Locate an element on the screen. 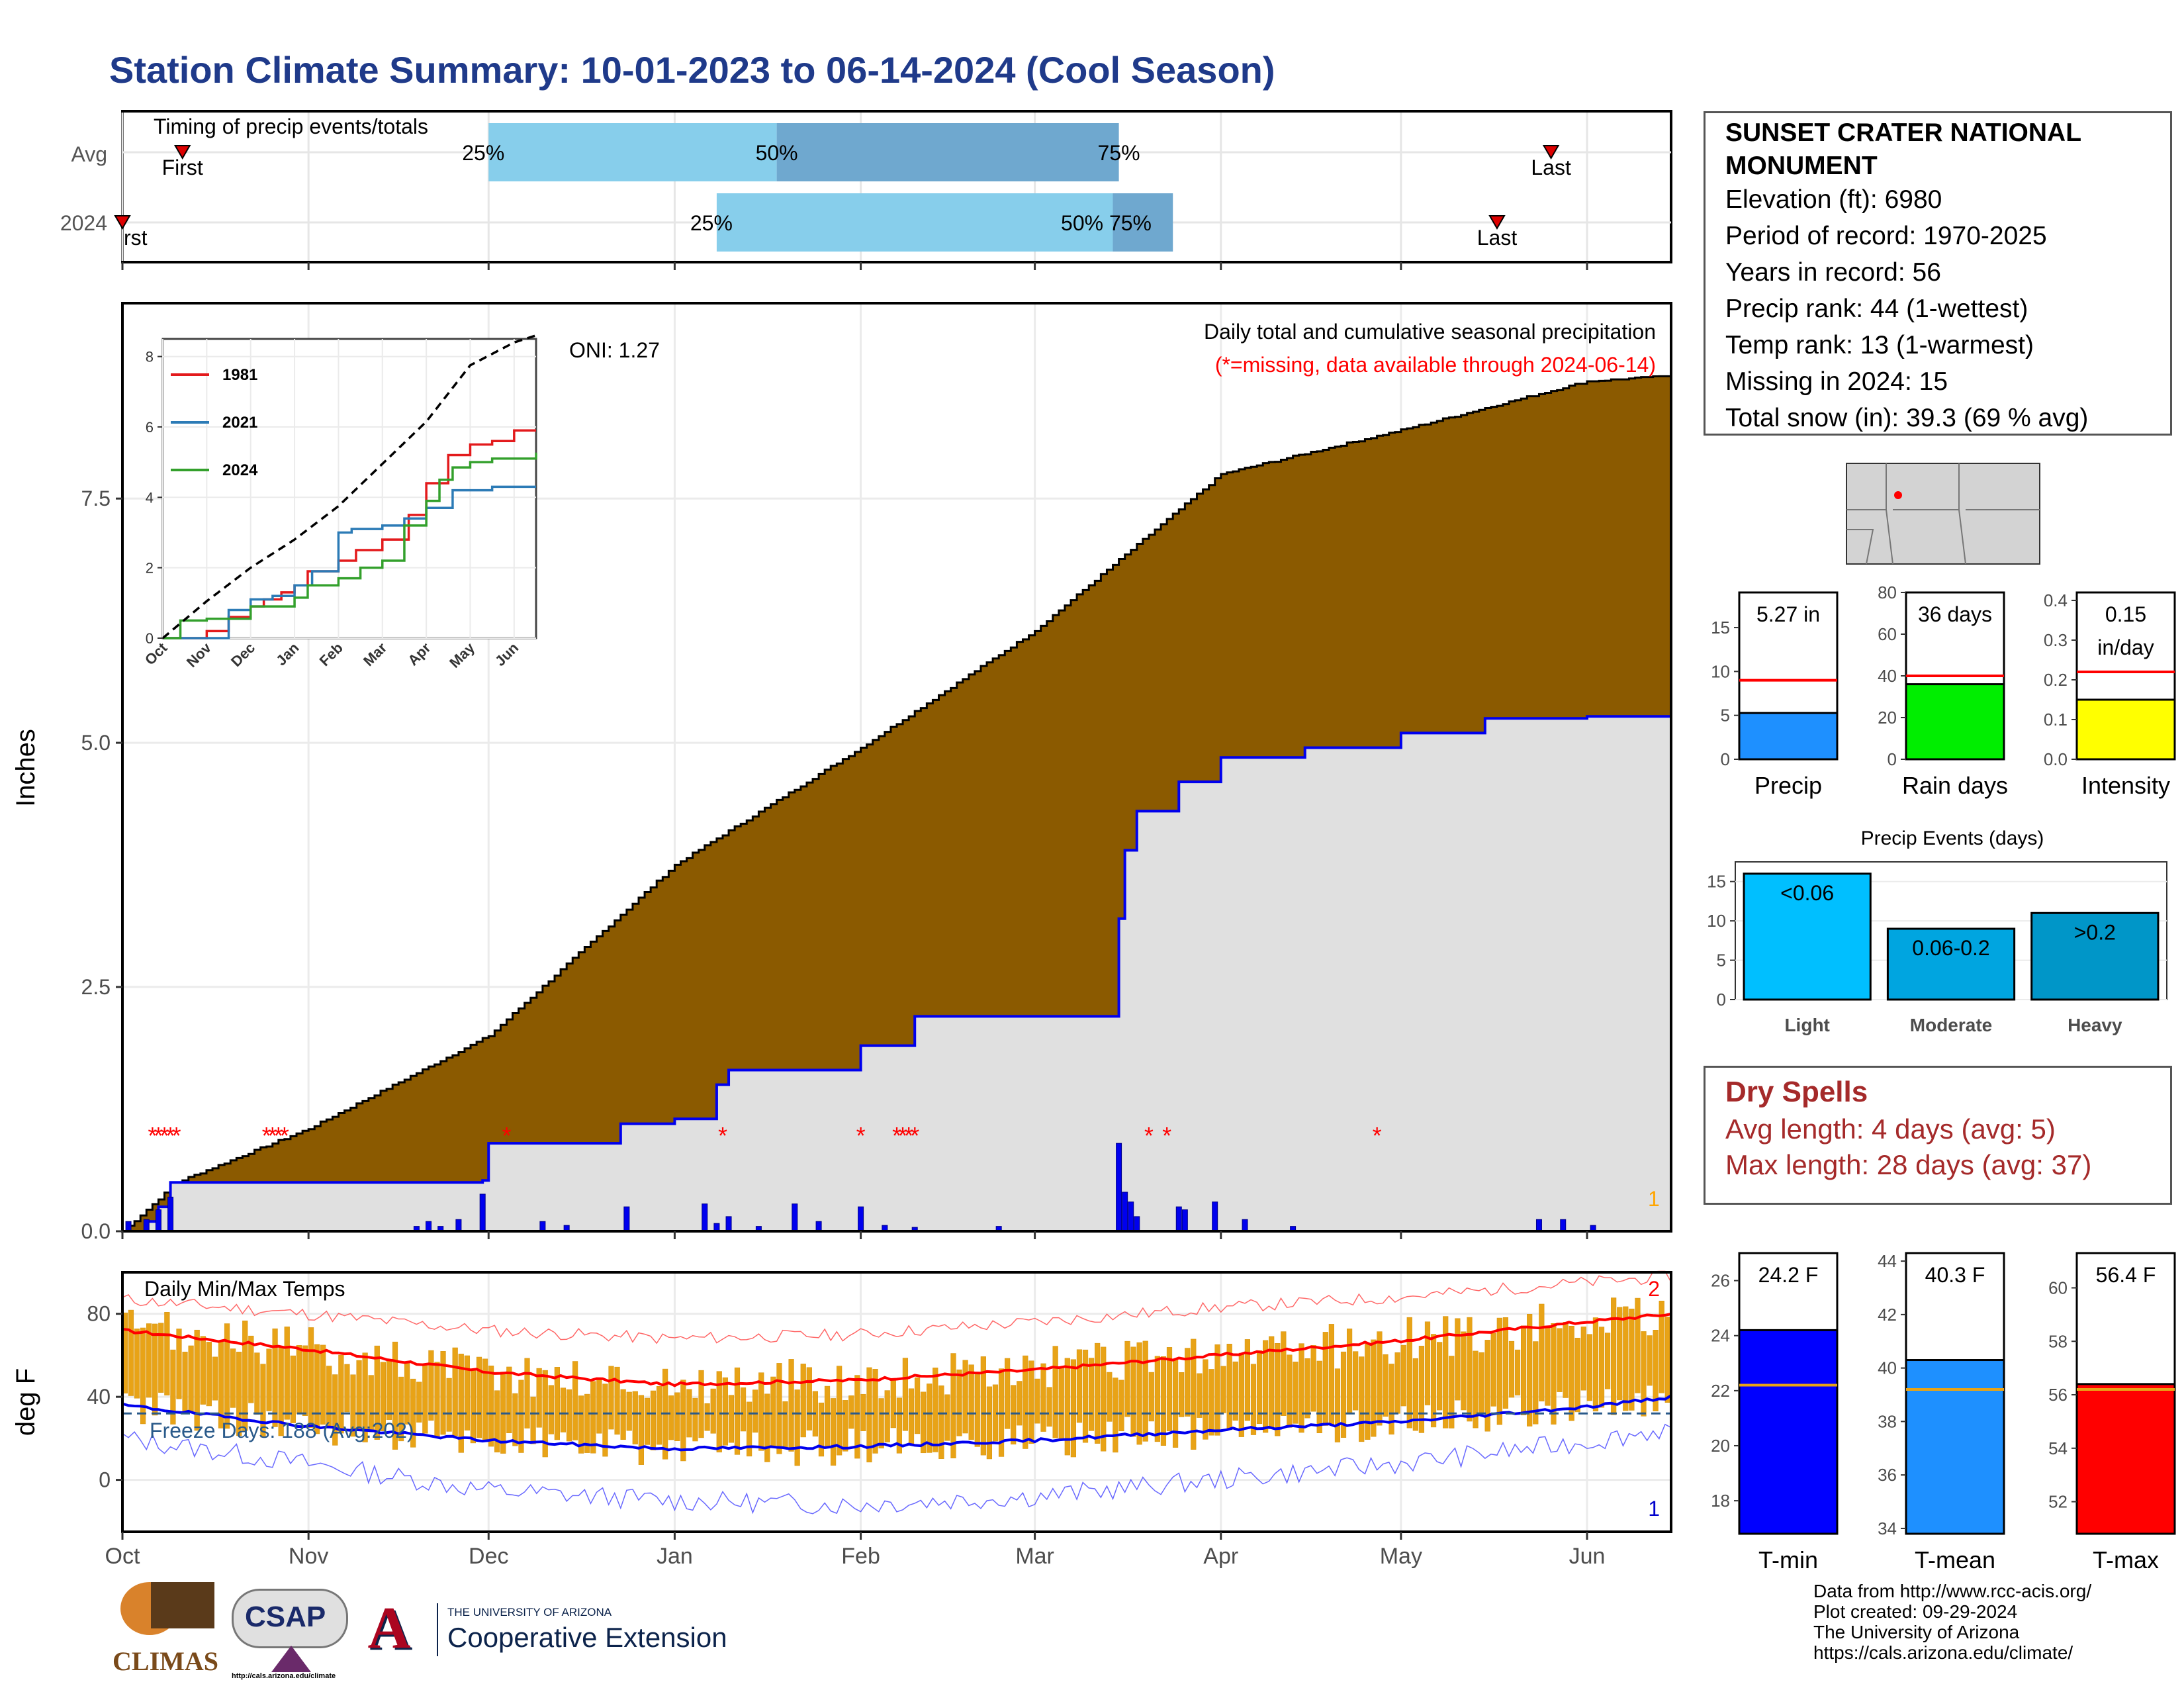 This screenshot has width=2184, height=1688. ua-a-icon: A is located at coordinates (389, 1628).